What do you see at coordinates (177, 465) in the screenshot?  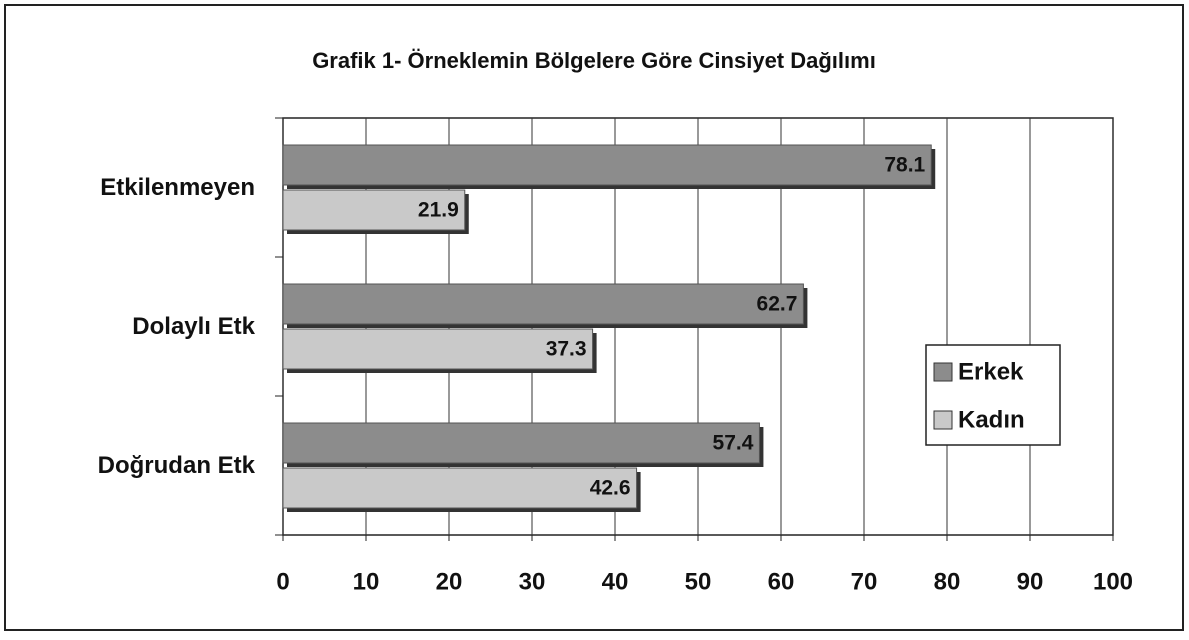 I see `y-tick-label: Doğrudan Etk` at bounding box center [177, 465].